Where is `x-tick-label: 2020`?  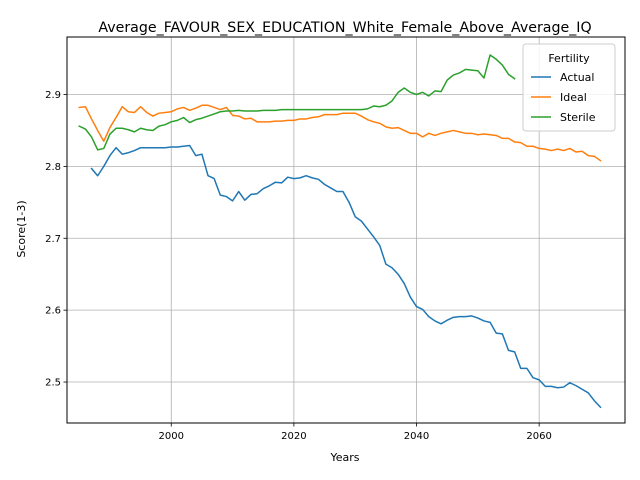
x-tick-label: 2020 is located at coordinates (293, 436).